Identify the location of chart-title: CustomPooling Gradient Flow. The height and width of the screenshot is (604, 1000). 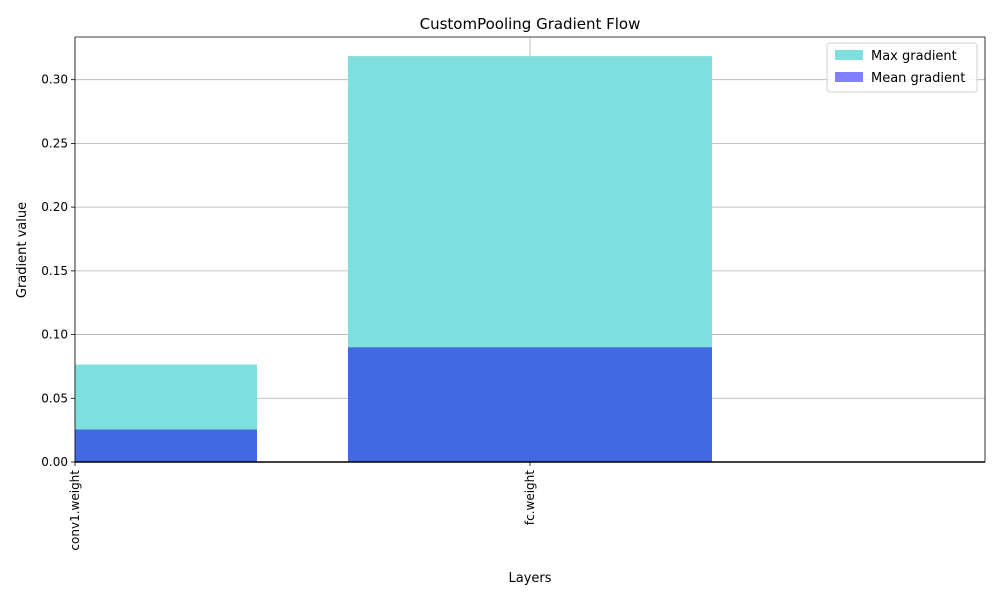
(530, 24).